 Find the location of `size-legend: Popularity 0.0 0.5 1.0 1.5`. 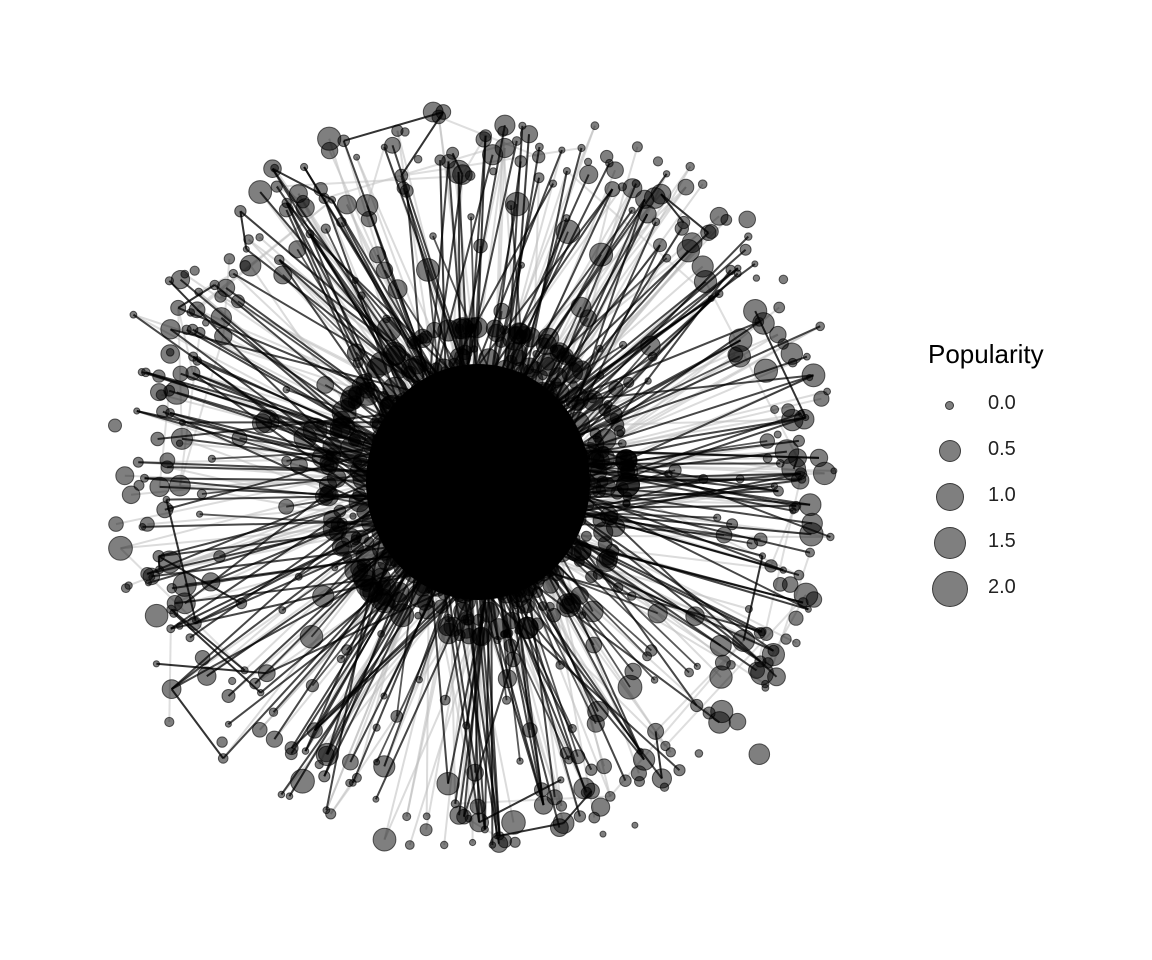

size-legend: Popularity 0.0 0.5 1.0 1.5 is located at coordinates (1028, 475).